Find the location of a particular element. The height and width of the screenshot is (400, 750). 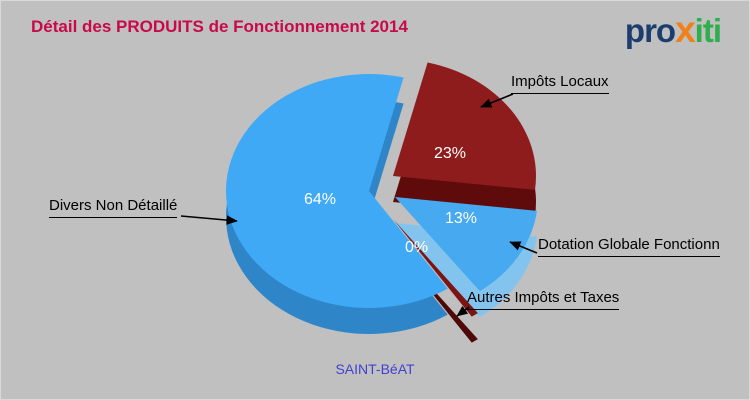

commune-name: SAINT-BéAT is located at coordinates (375, 369).